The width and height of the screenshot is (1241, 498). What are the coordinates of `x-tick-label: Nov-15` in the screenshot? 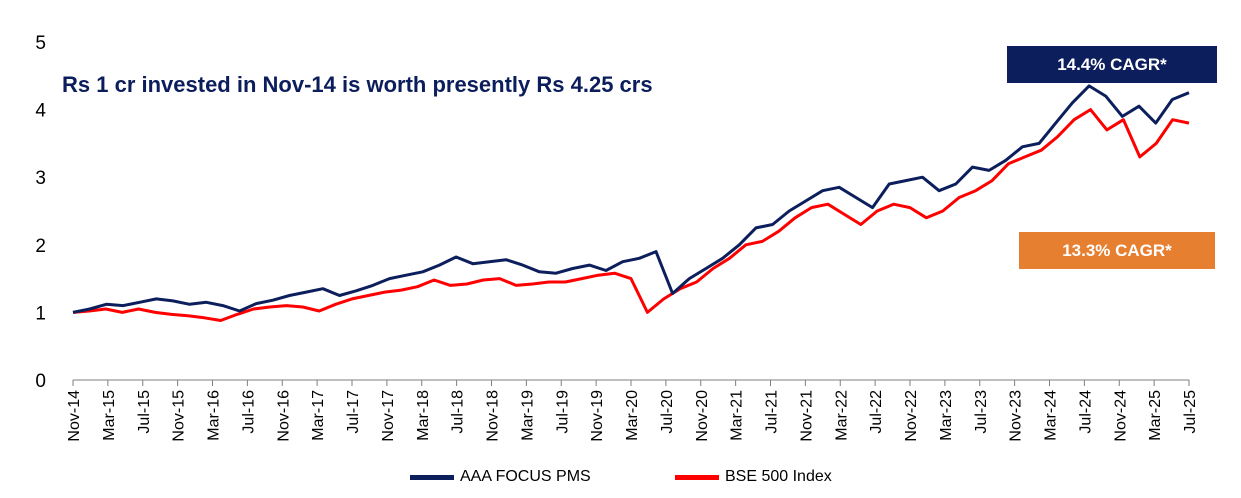 It's located at (179, 416).